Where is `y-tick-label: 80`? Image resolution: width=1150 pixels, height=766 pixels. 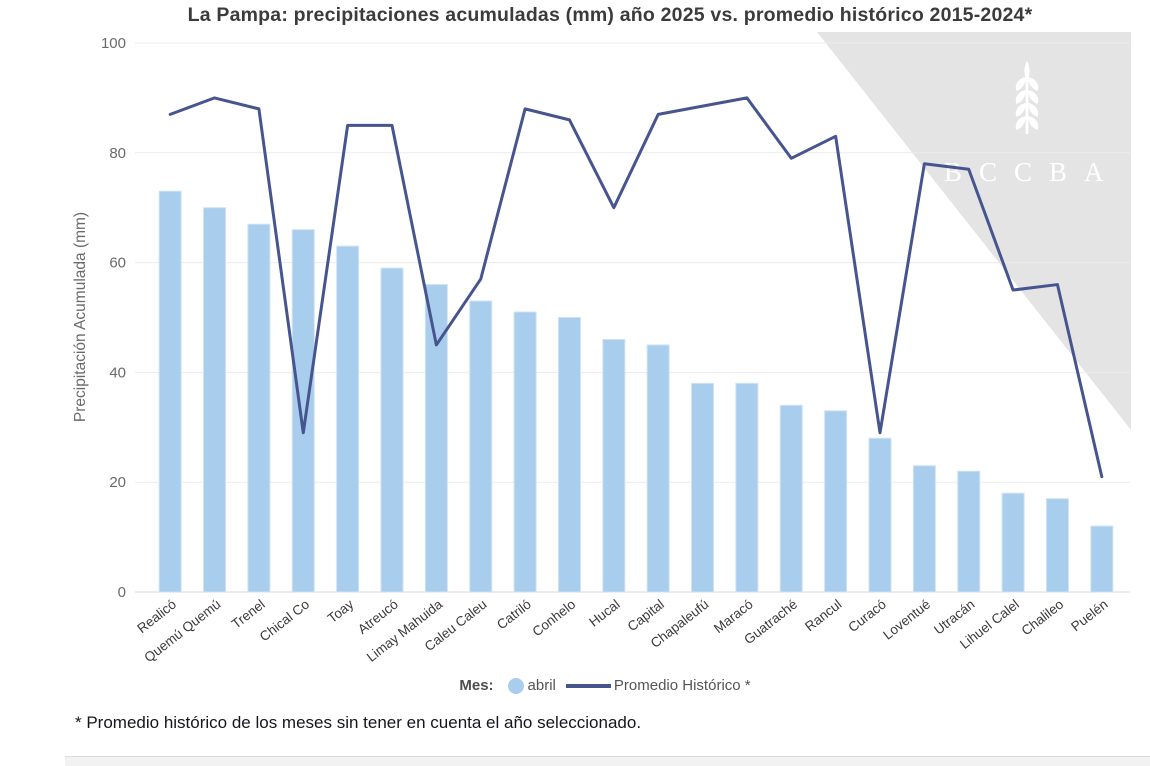 y-tick-label: 80 is located at coordinates (117, 153).